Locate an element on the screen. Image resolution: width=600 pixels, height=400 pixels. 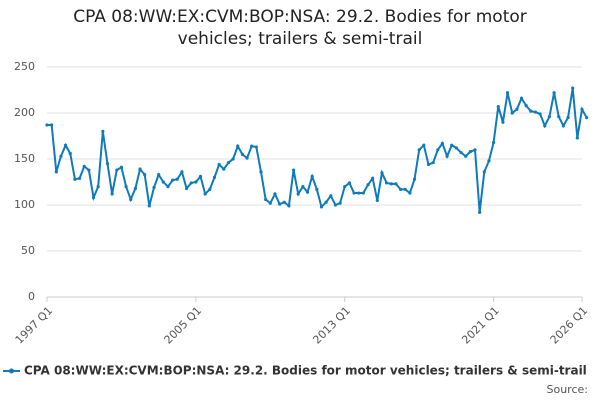
y-tick-label: 200 is located at coordinates (24, 112).